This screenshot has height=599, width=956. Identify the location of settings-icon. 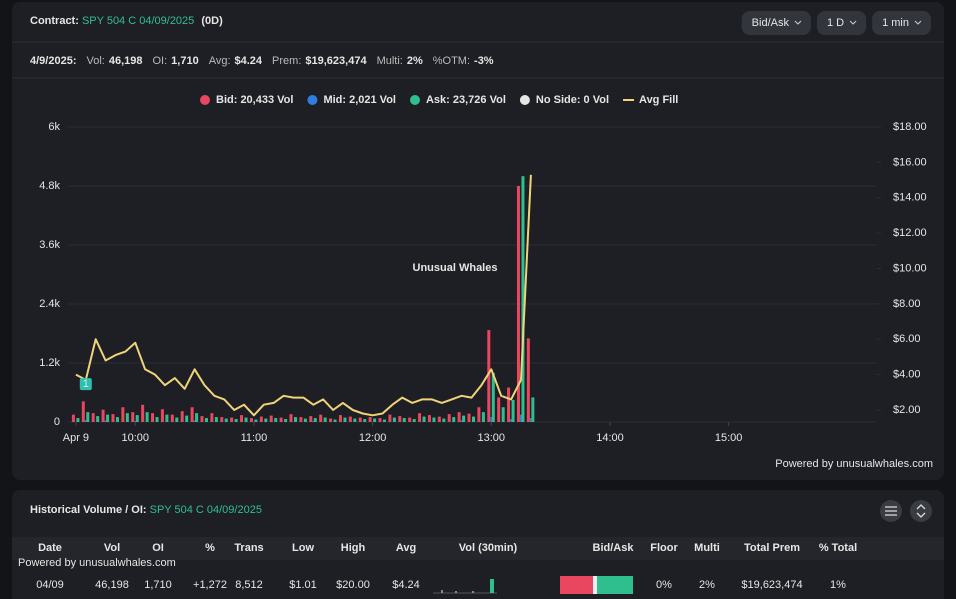
(891, 511).